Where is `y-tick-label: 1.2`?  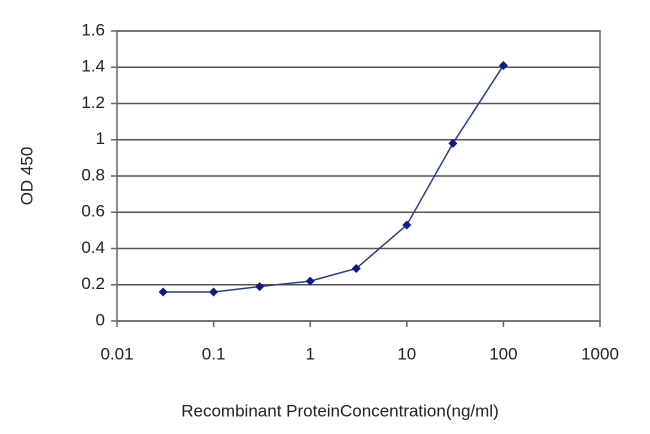
y-tick-label: 1.2 is located at coordinates (93, 102).